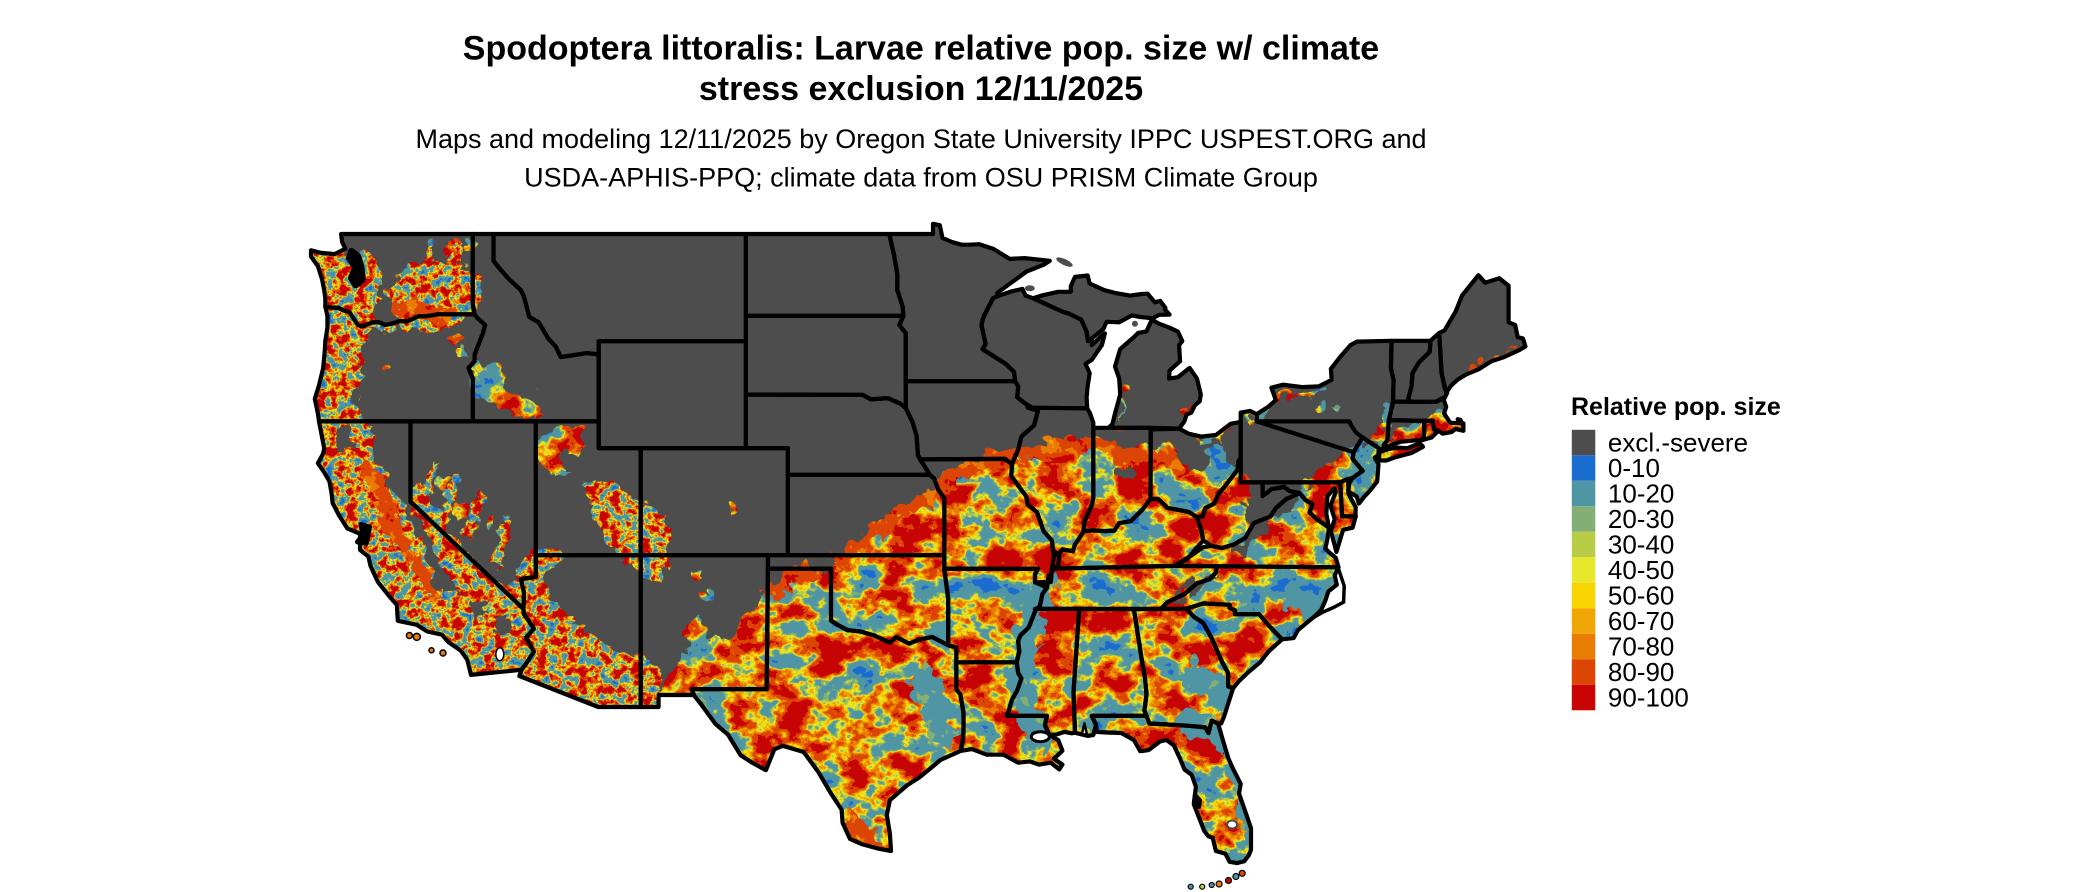 This screenshot has height=892, width=2100. Describe the element at coordinates (1634, 468) in the screenshot. I see `svg-text: 0-10` at that location.